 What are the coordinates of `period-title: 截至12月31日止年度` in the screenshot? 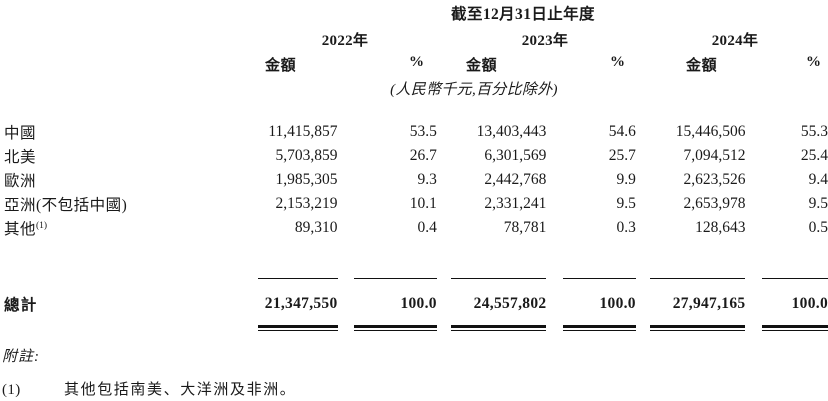 It's located at (523, 14).